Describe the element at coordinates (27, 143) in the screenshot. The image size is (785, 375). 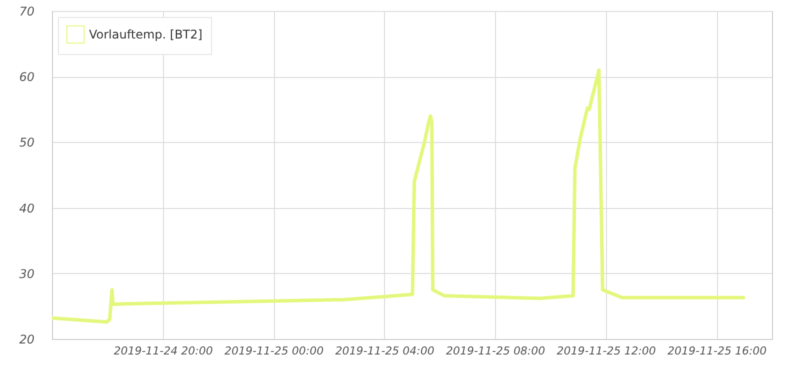
I see `y-tick-label: 50` at that location.